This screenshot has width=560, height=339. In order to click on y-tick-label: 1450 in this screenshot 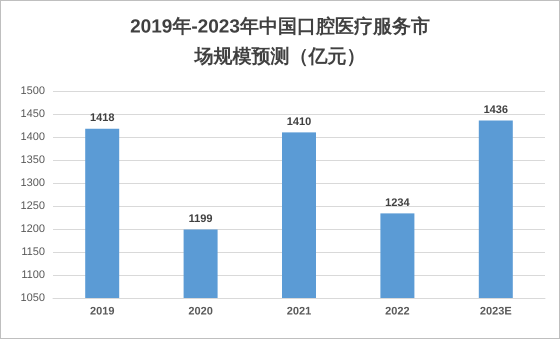, I will do `click(32, 114)`.